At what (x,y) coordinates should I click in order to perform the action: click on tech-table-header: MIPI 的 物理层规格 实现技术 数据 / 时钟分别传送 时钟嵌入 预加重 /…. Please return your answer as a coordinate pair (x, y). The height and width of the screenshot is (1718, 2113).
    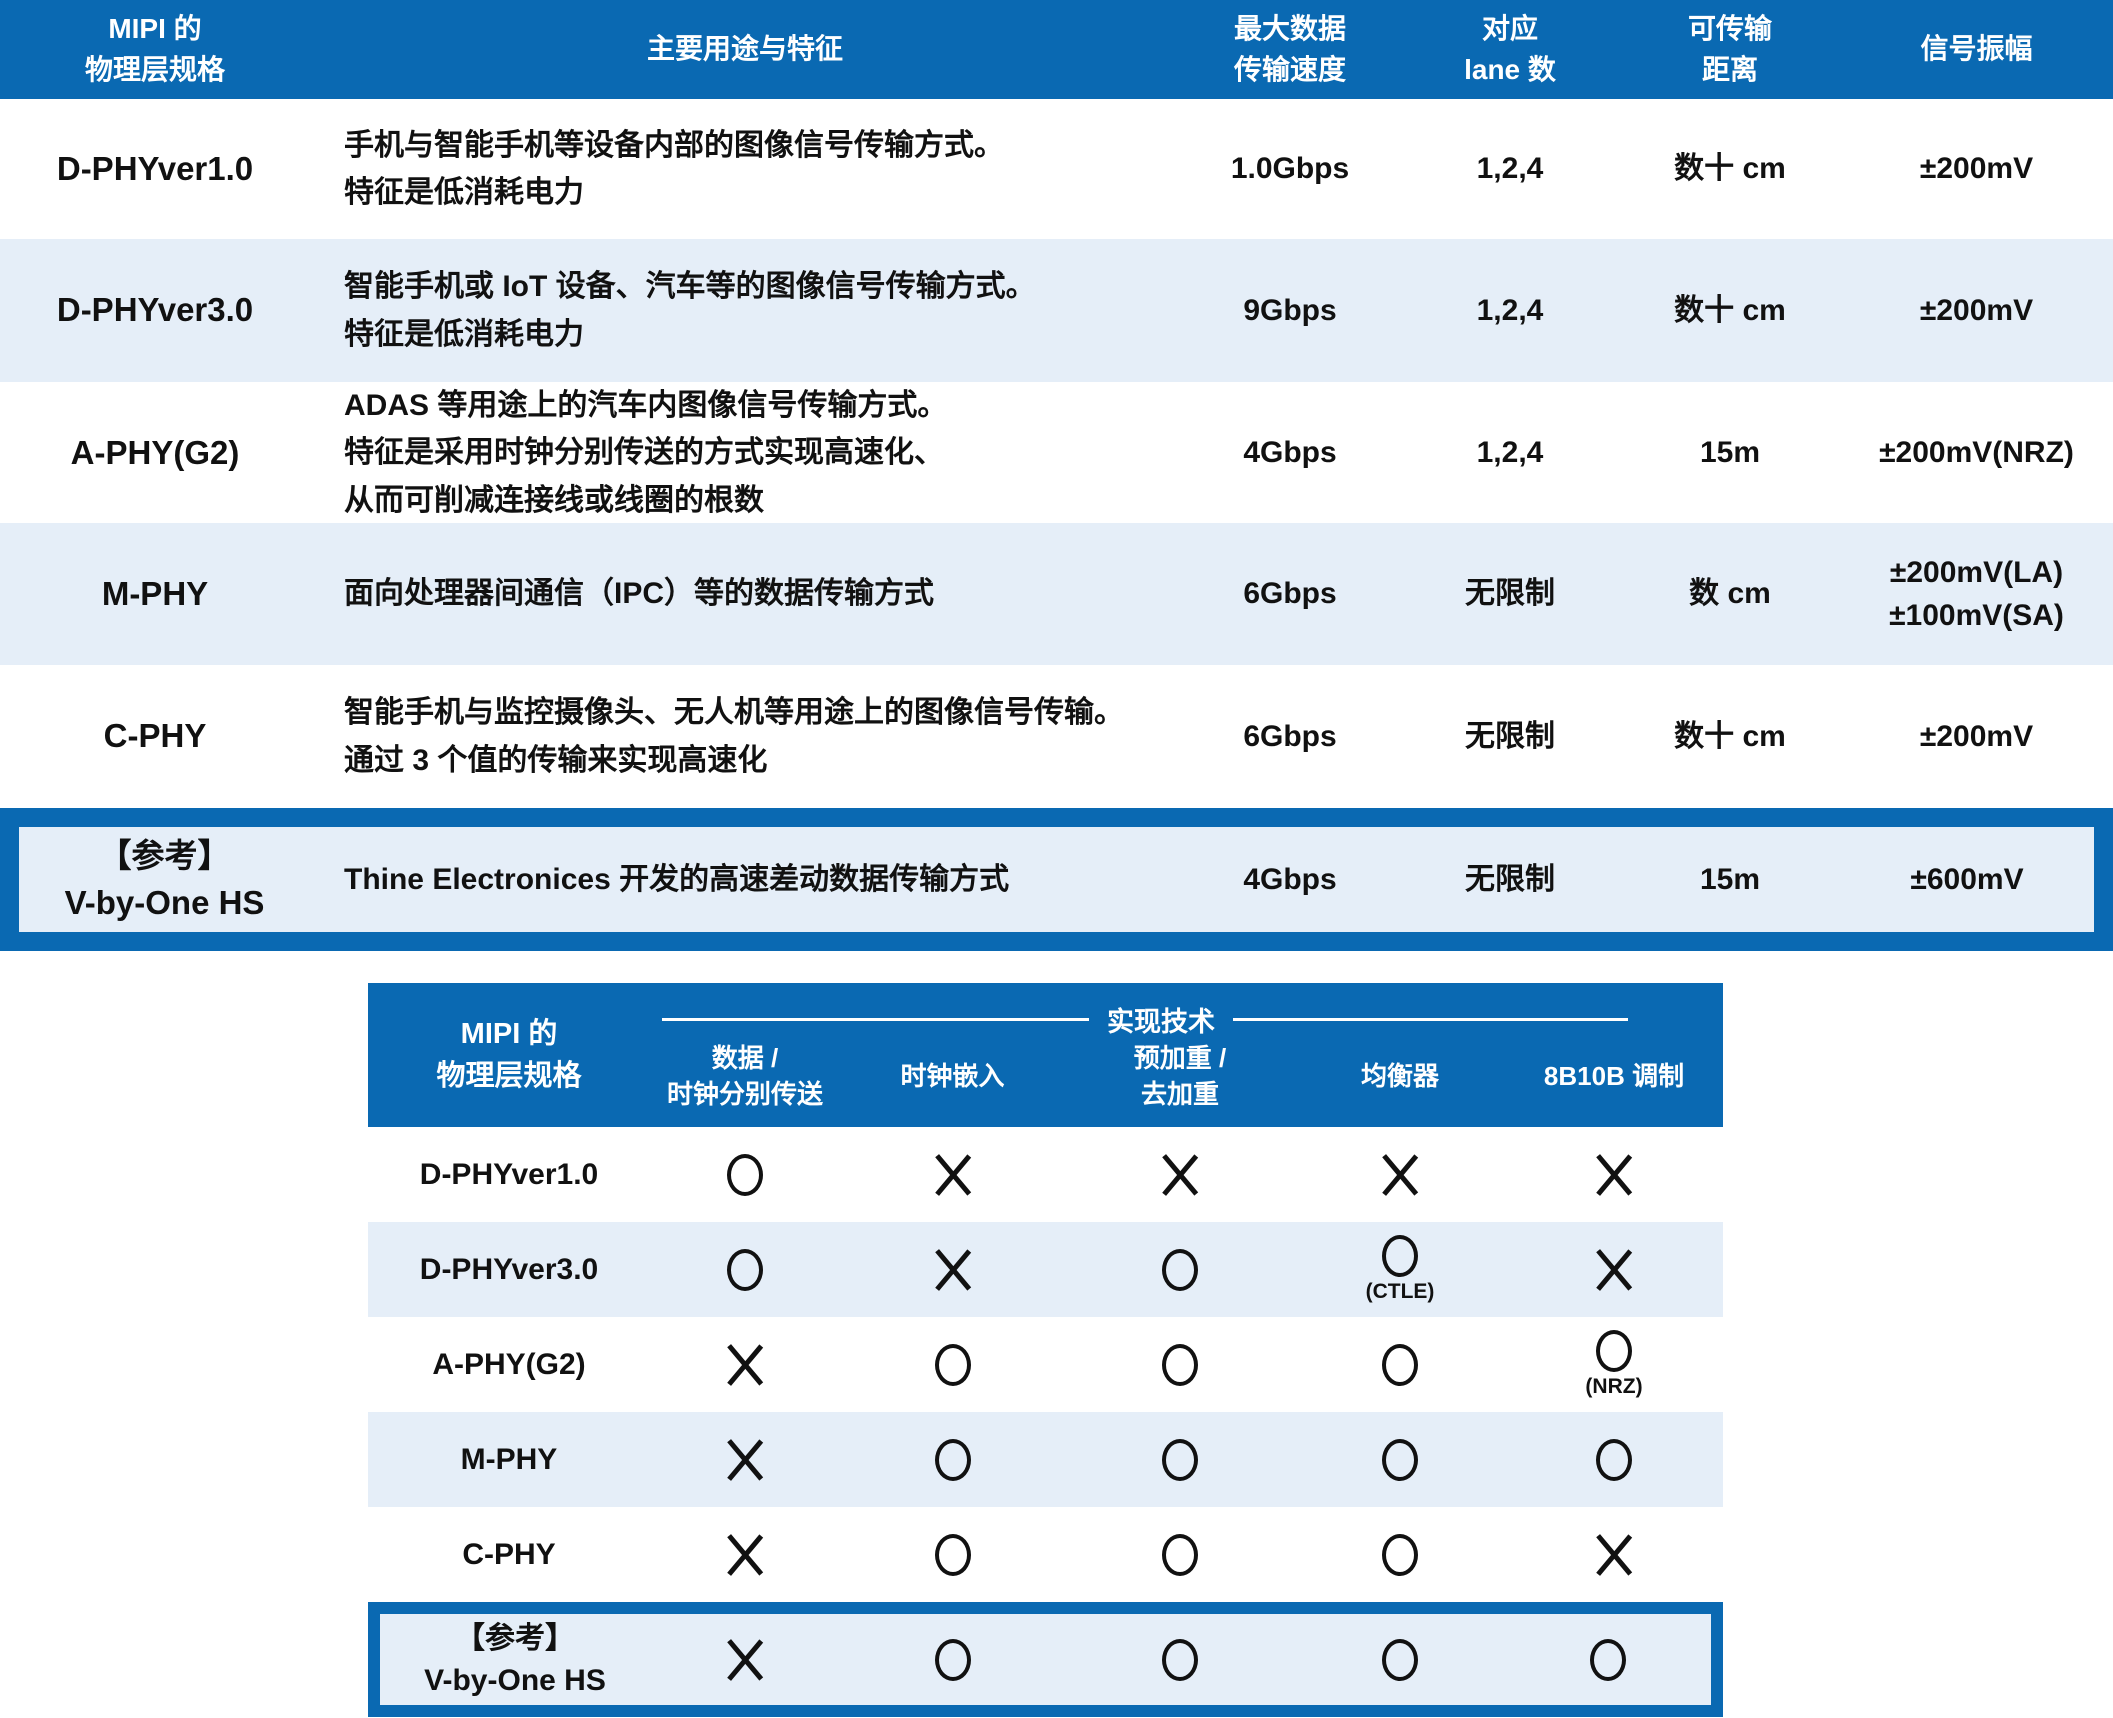
    Looking at the image, I should click on (1045, 1055).